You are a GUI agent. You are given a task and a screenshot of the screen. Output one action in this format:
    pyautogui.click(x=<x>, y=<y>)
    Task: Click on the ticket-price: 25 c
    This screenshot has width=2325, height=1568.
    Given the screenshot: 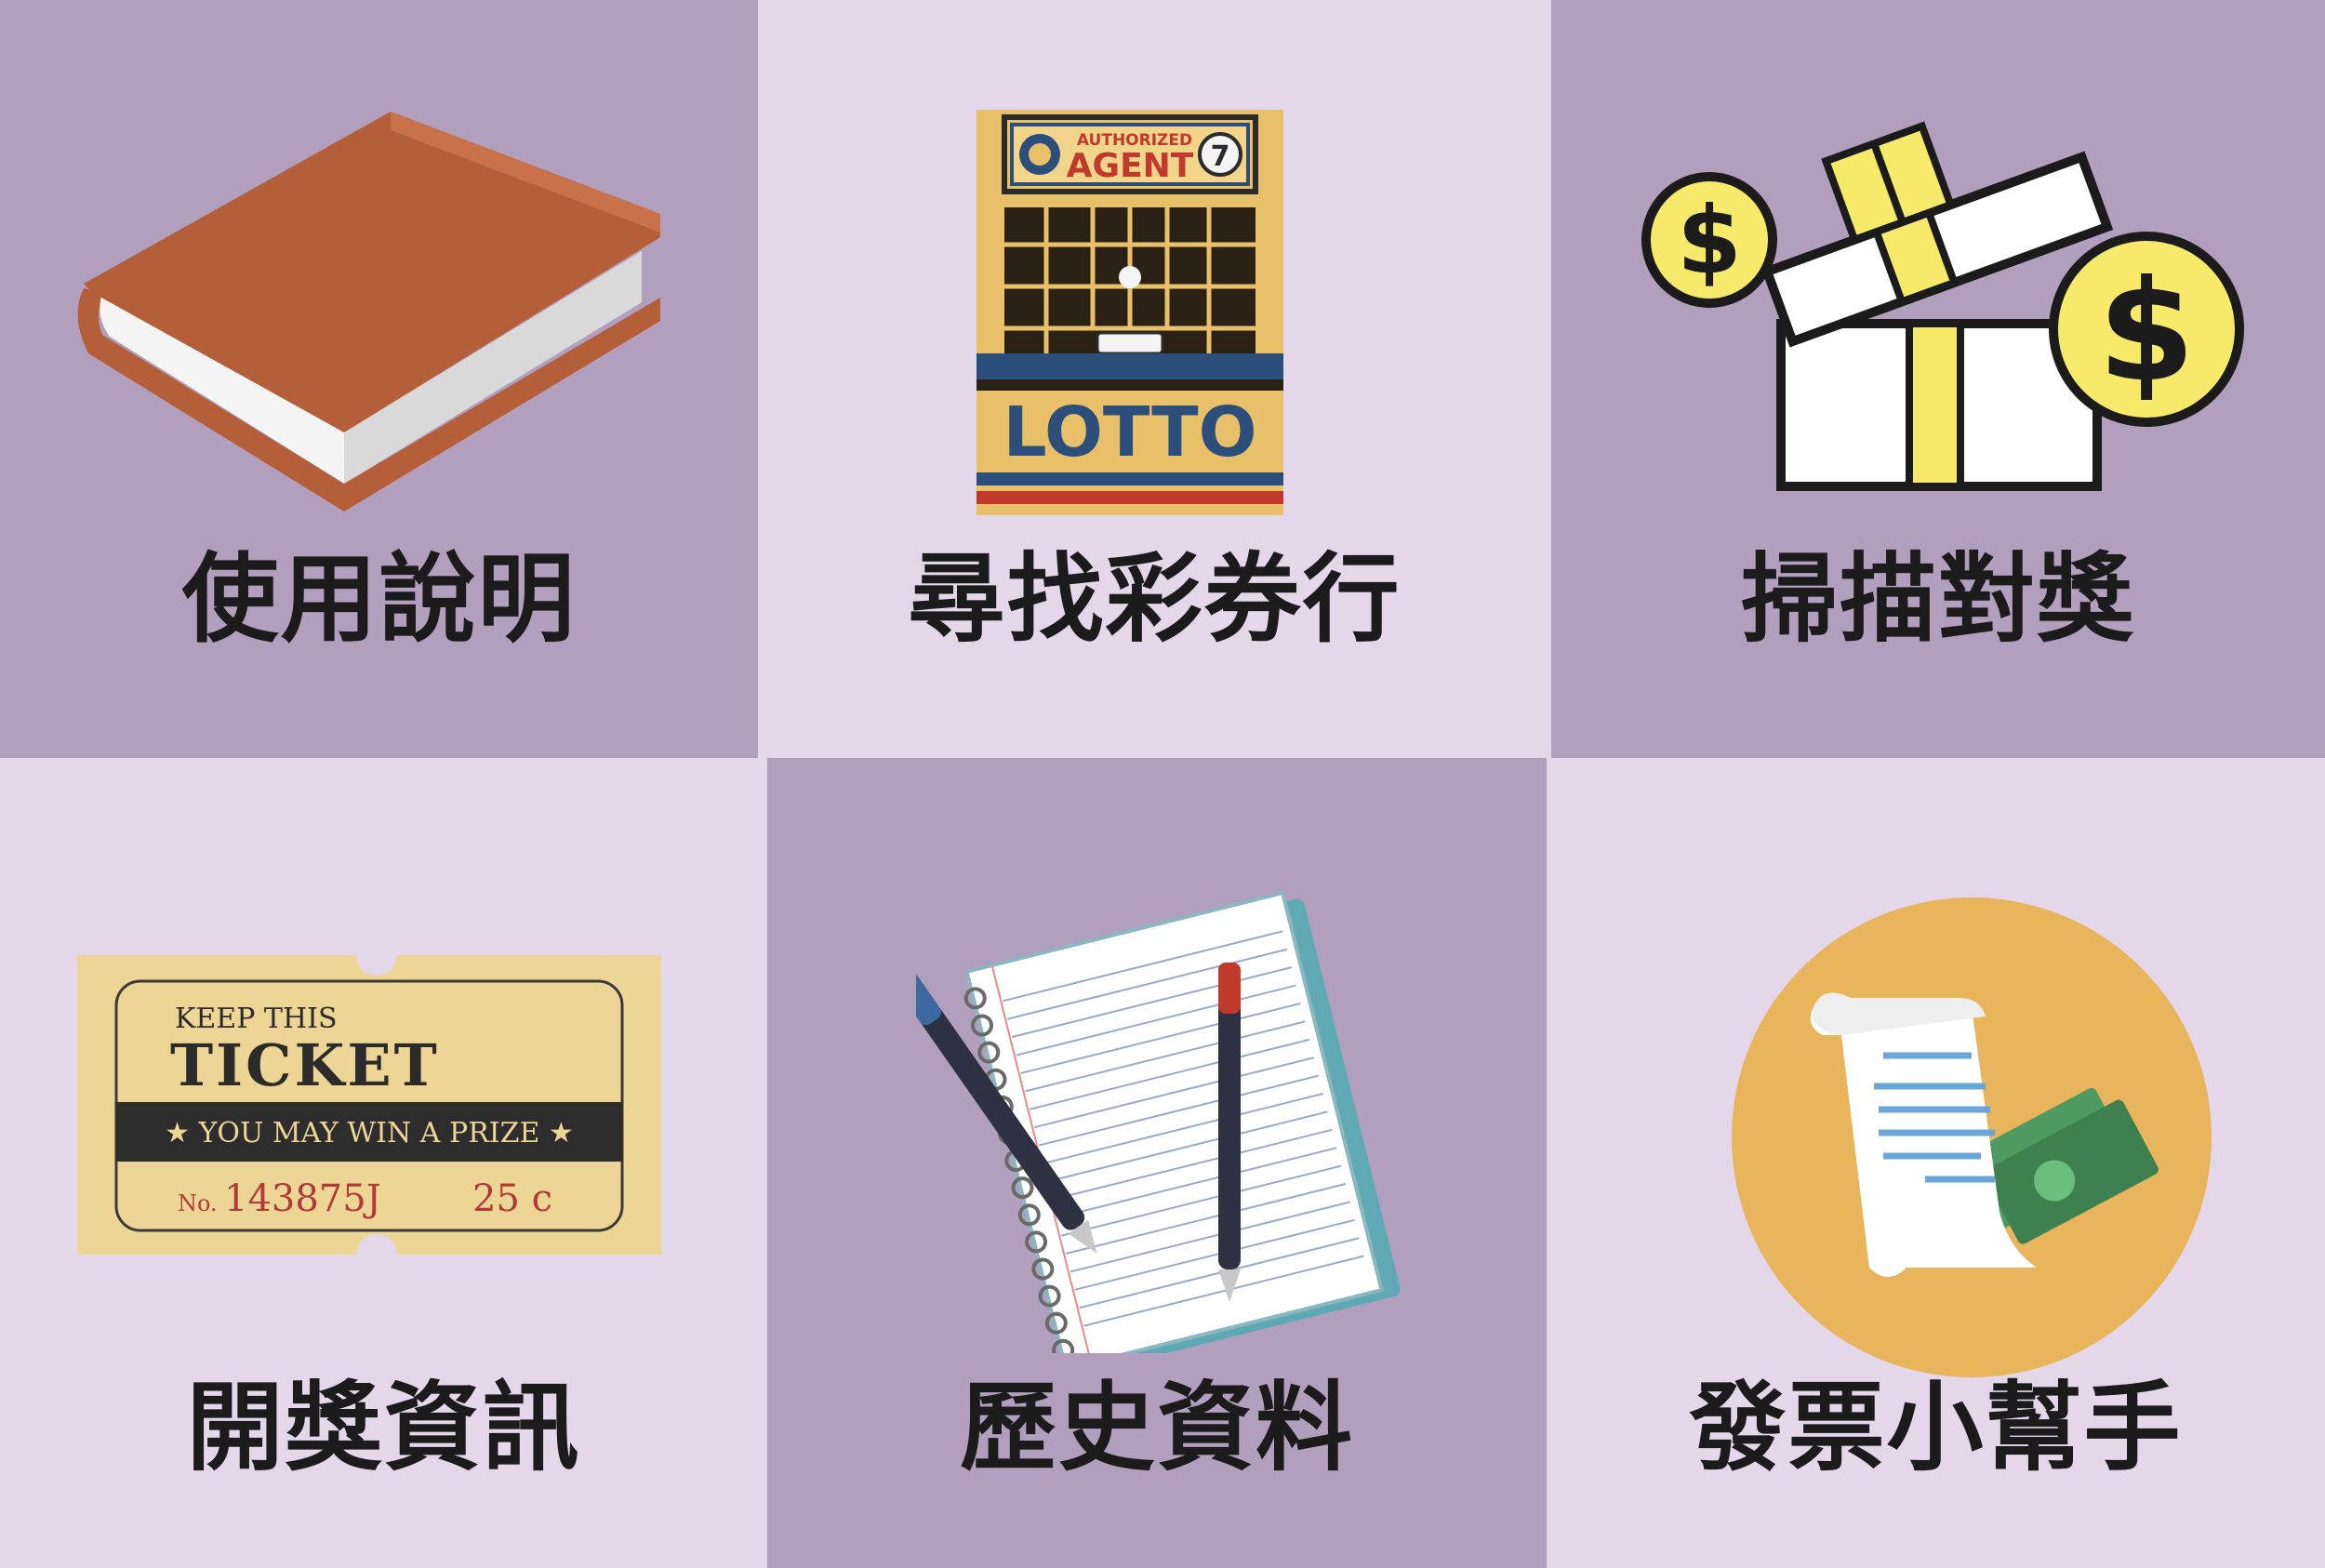 What is the action you would take?
    pyautogui.click(x=512, y=1198)
    